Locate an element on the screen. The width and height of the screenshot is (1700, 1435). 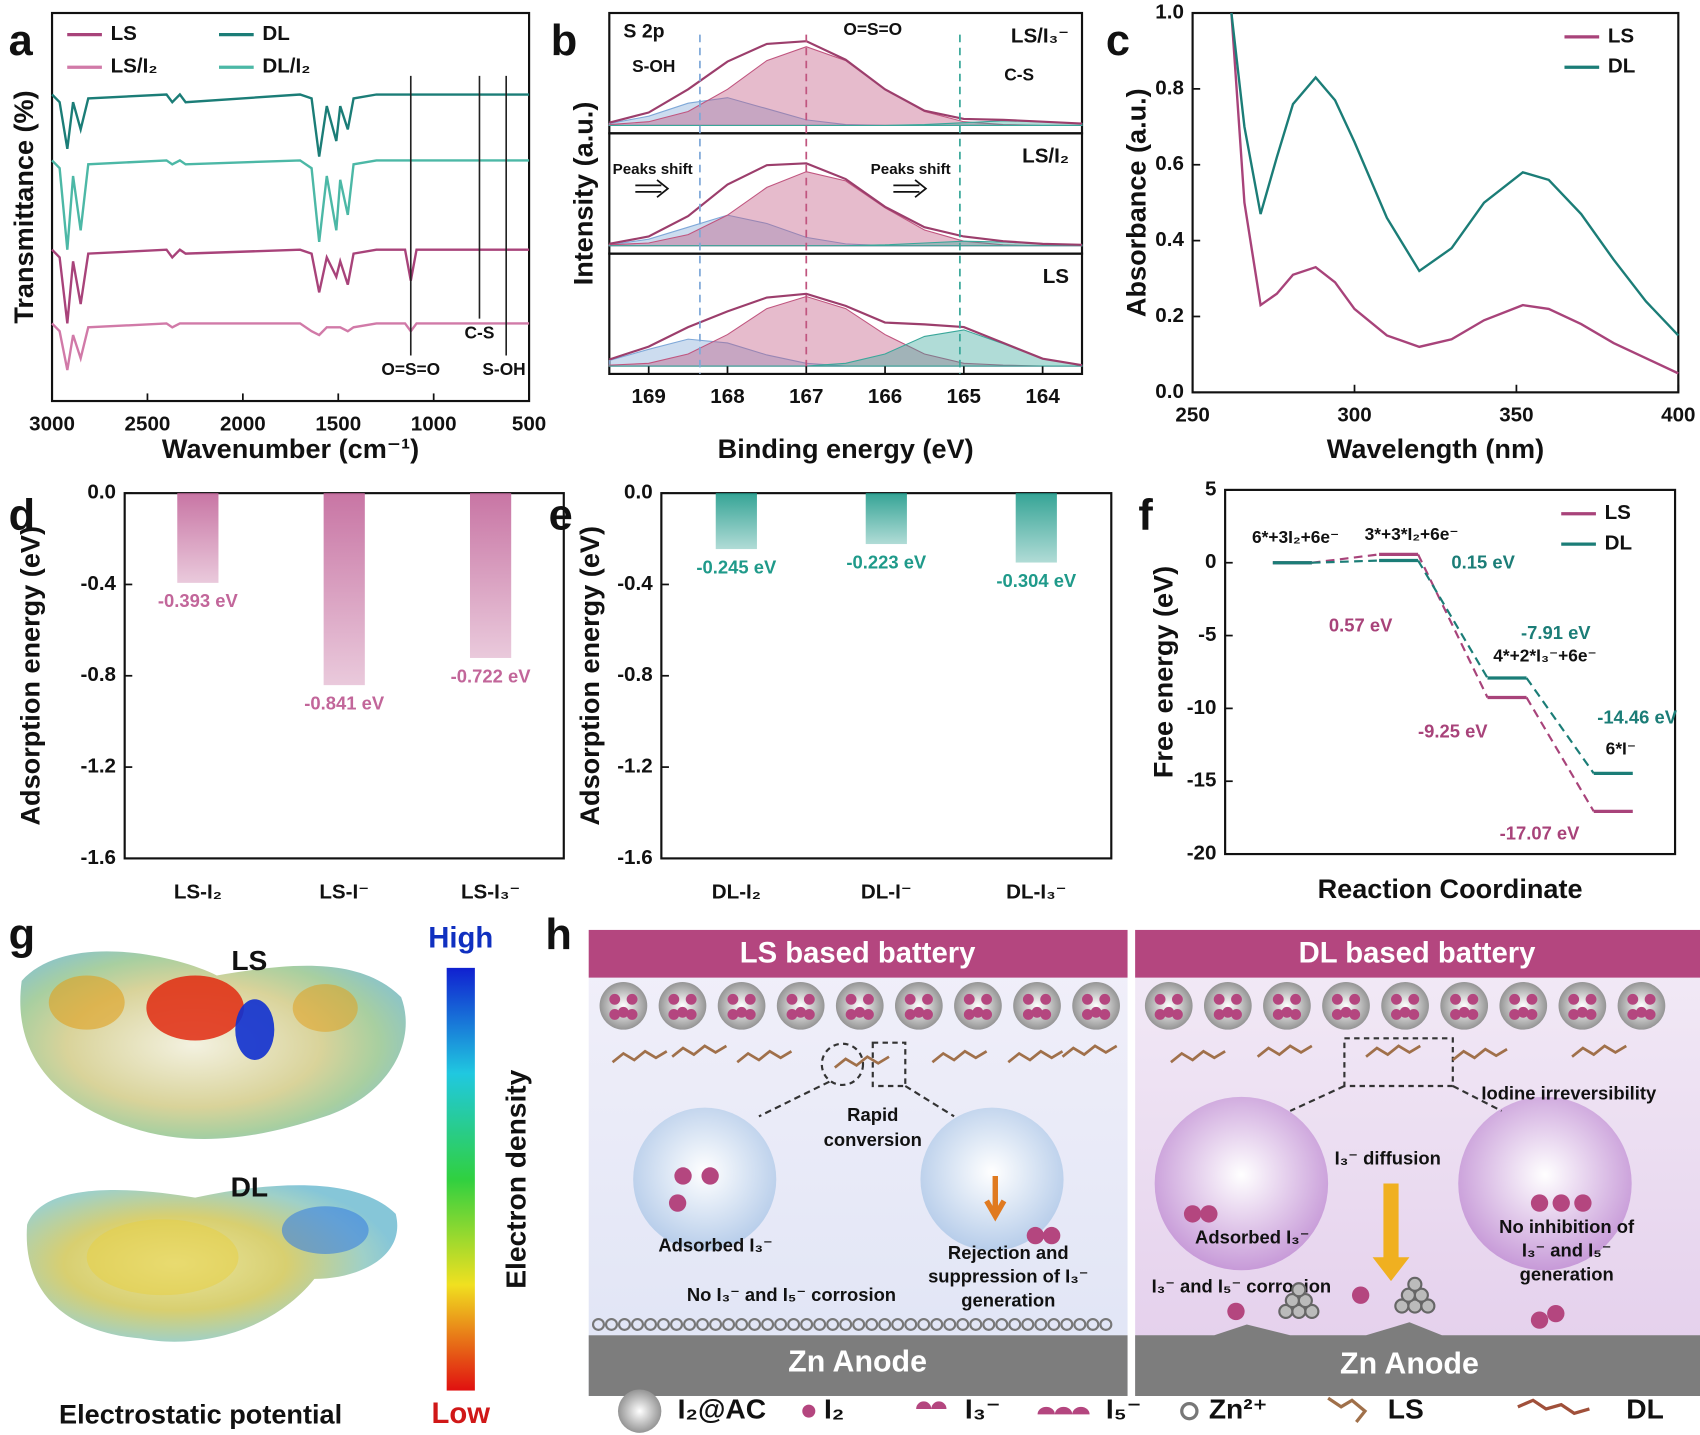
note: I₃⁻ and I₅⁻ is located at coordinates (1567, 1250).